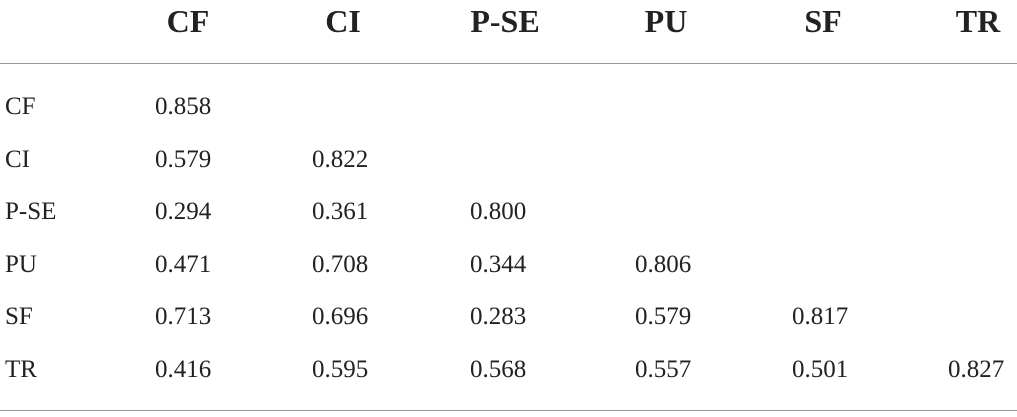 The height and width of the screenshot is (417, 1017). I want to click on table-cell: 0.822, so click(340, 159).